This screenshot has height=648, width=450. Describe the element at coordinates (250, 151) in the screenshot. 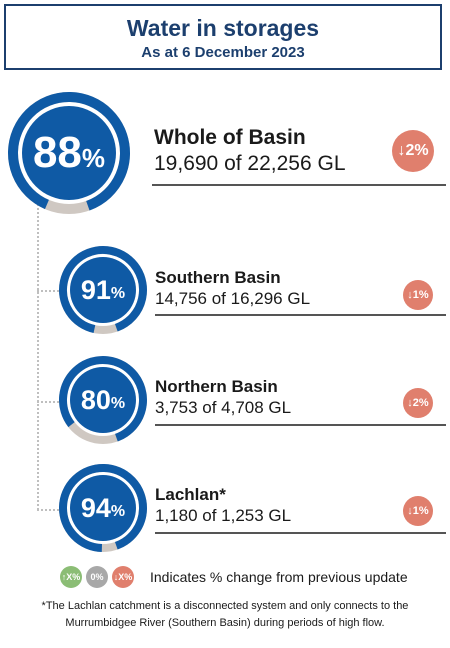

I see `whole-basin-label: Whole of Basin 19,690 of 22,256 GL` at that location.